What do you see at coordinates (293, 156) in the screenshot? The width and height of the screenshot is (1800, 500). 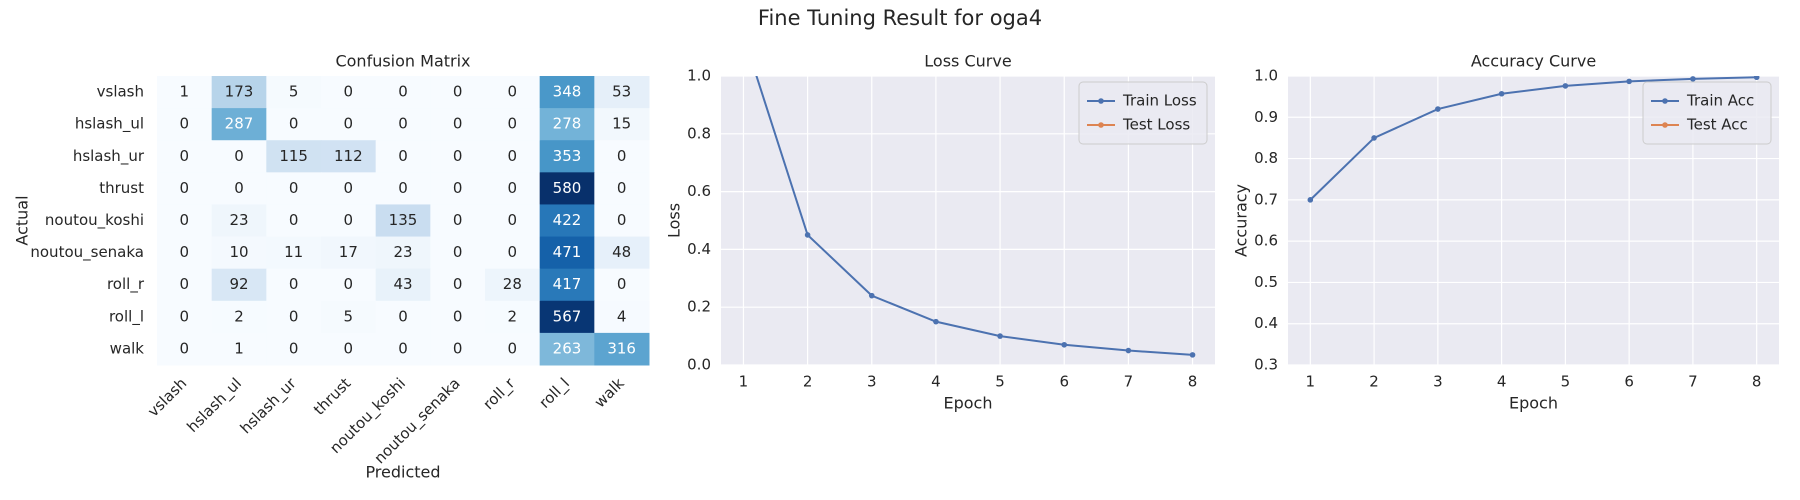 I see `cell-label: 115` at bounding box center [293, 156].